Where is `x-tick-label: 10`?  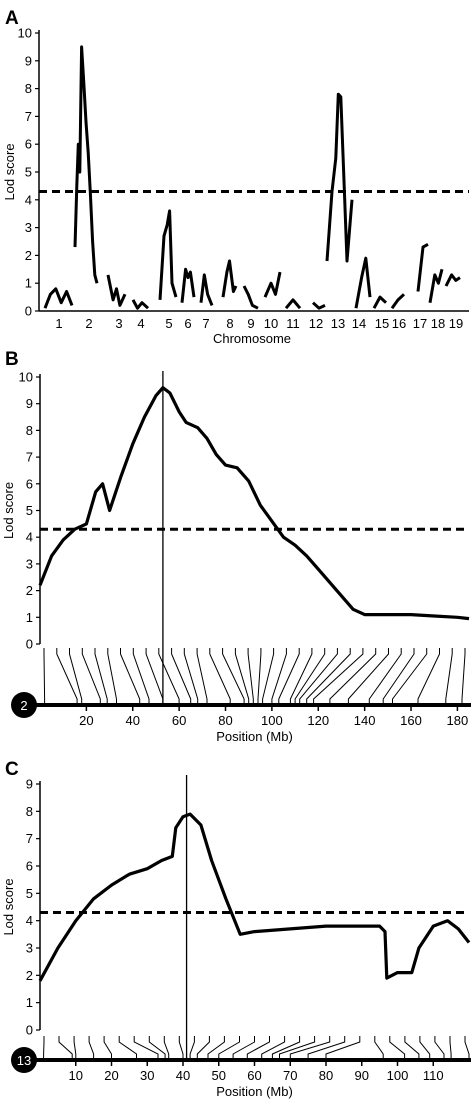 x-tick-label: 10 is located at coordinates (76, 1075).